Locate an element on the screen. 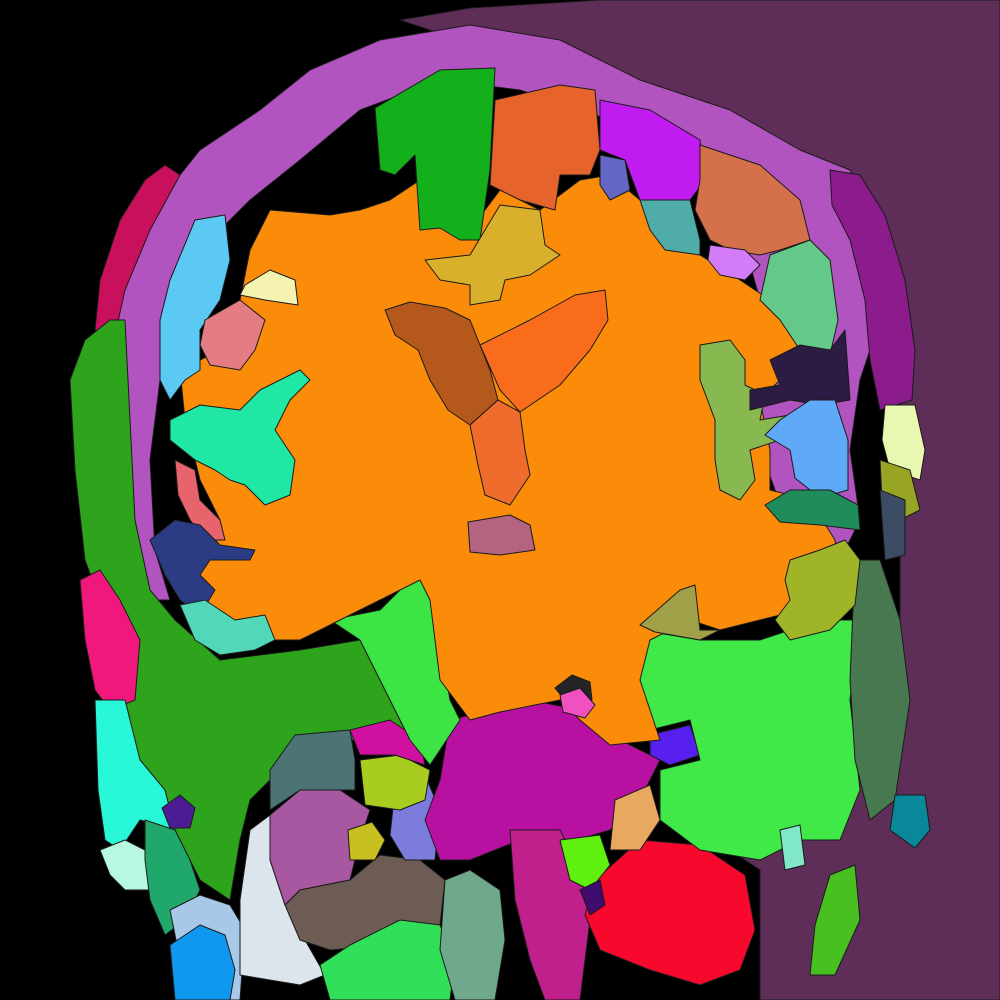 The height and width of the screenshot is (1000, 1000). right-yellow-green is located at coordinates (817, 590).